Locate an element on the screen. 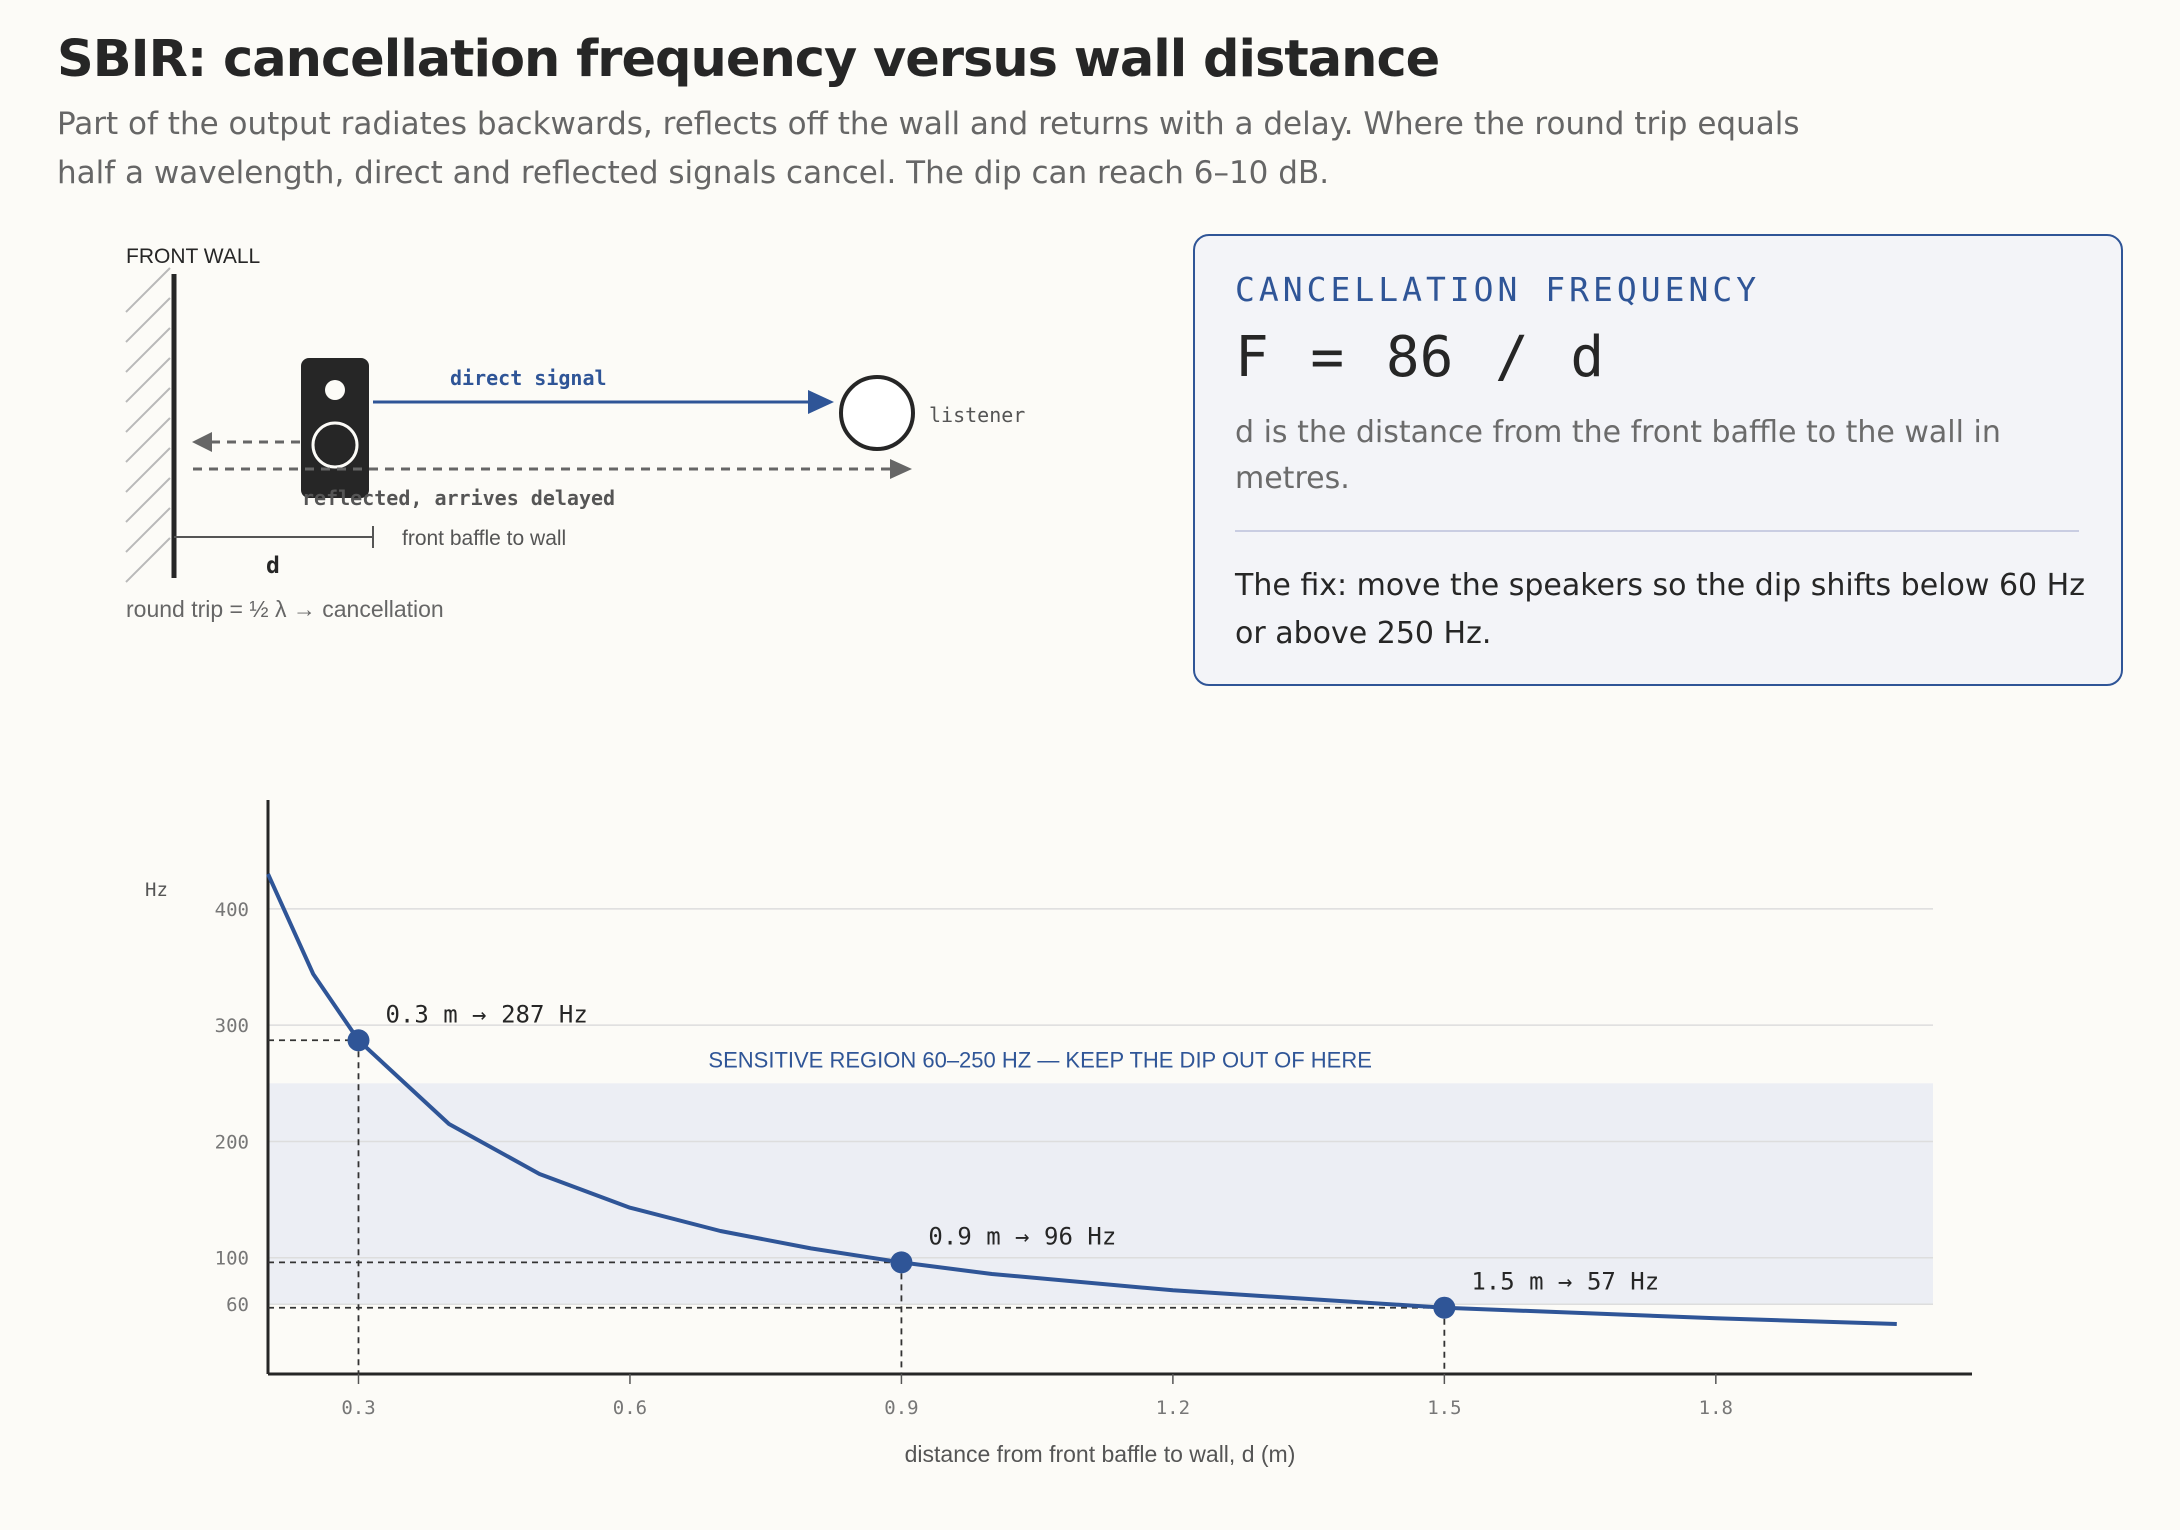 The width and height of the screenshot is (2180, 1530). listener-icon is located at coordinates (877, 413).